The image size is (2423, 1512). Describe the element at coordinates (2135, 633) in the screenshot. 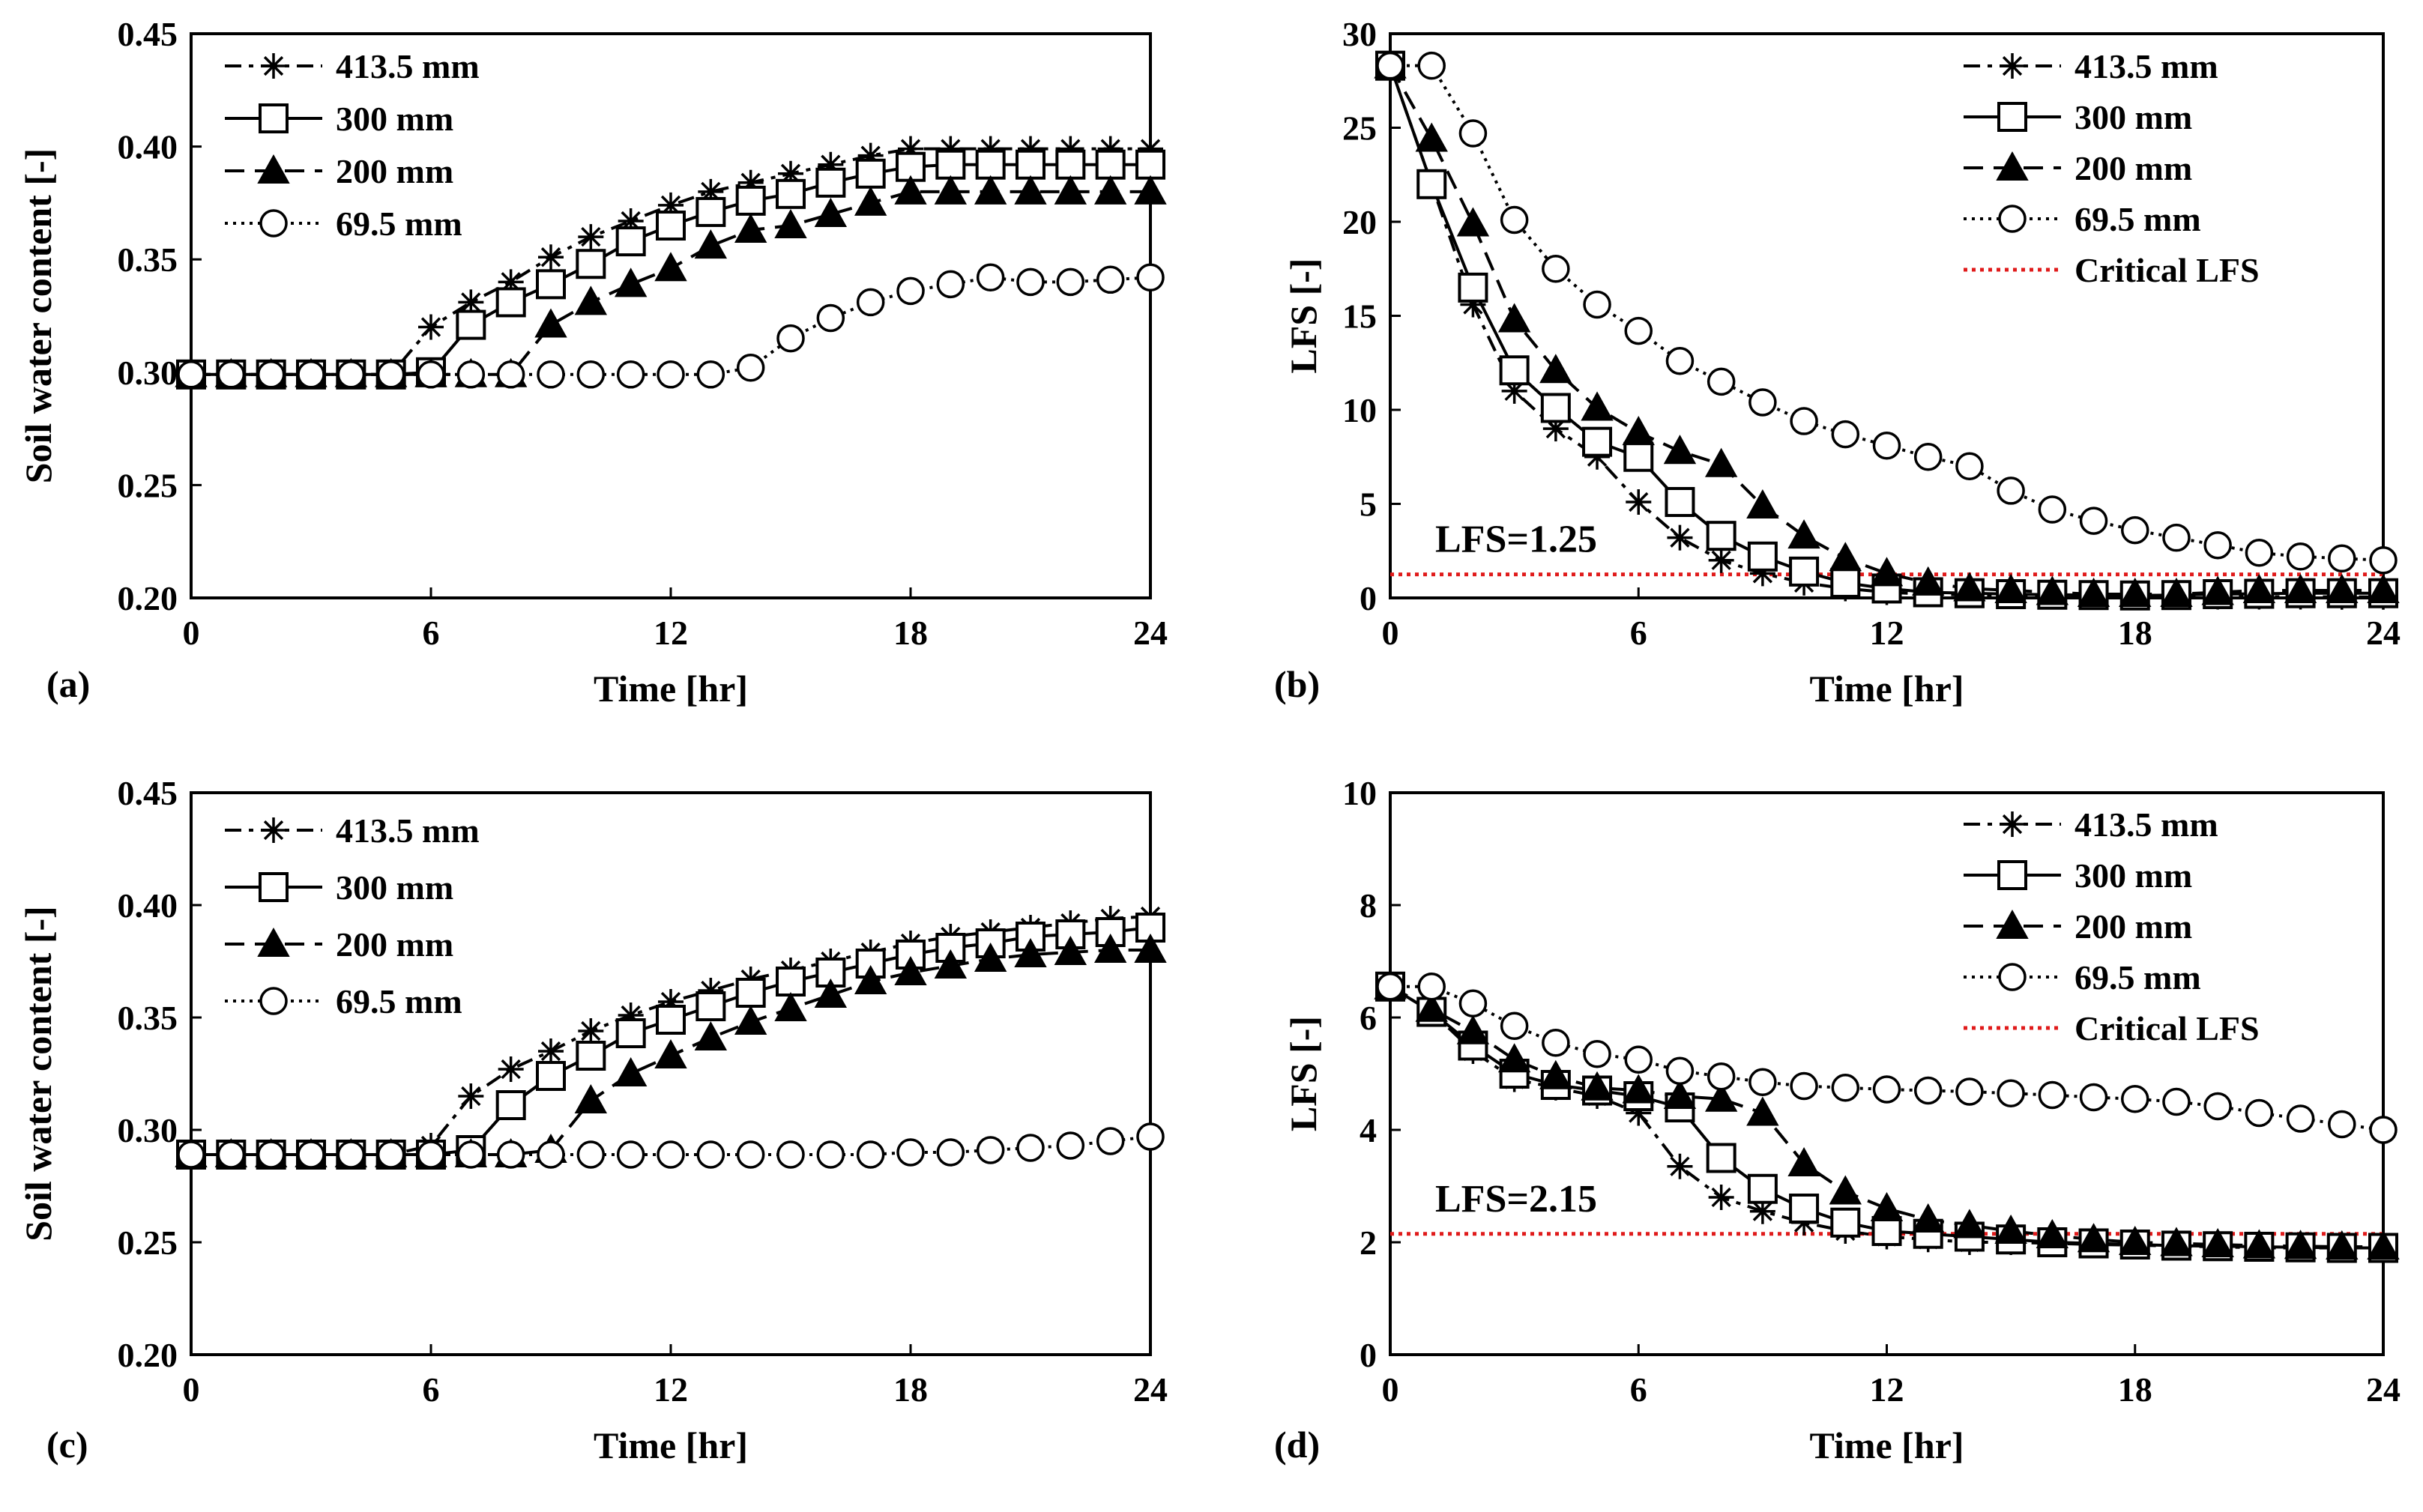

I see `x-tick-label: 18` at that location.